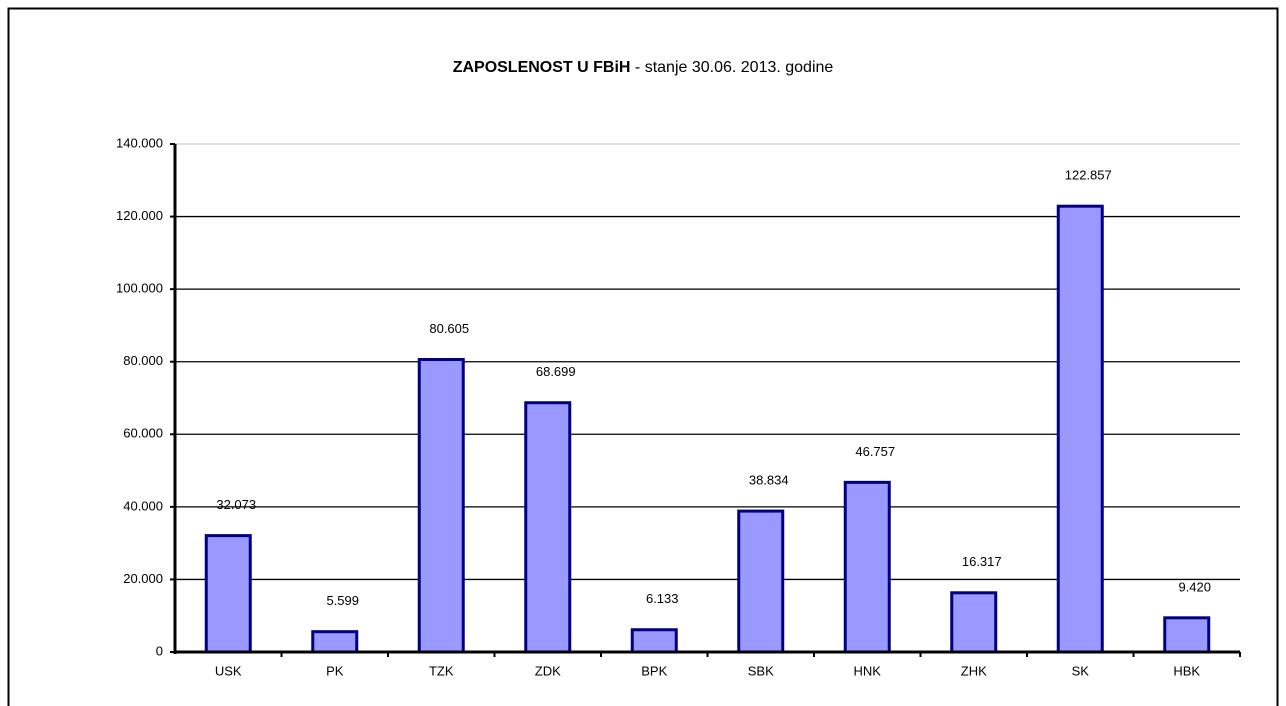  Describe the element at coordinates (1194, 586) in the screenshot. I see `value-label: 9.420` at that location.